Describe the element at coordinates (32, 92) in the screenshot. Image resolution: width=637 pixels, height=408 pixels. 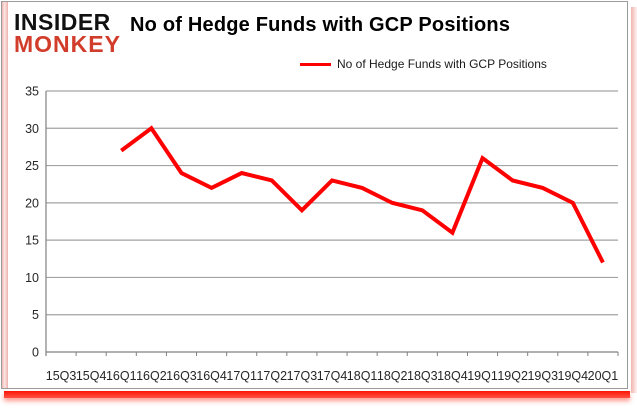
I see `y-axis-label: 35` at that location.